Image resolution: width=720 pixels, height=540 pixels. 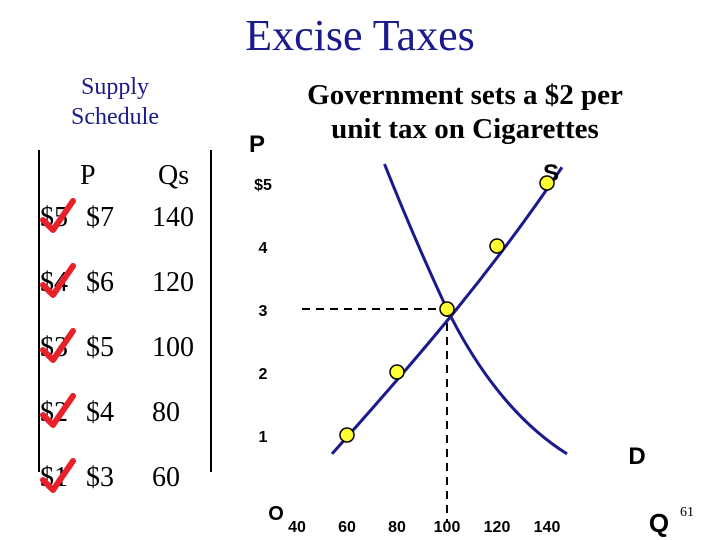 I want to click on x-tick-label: 80, so click(x=397, y=527).